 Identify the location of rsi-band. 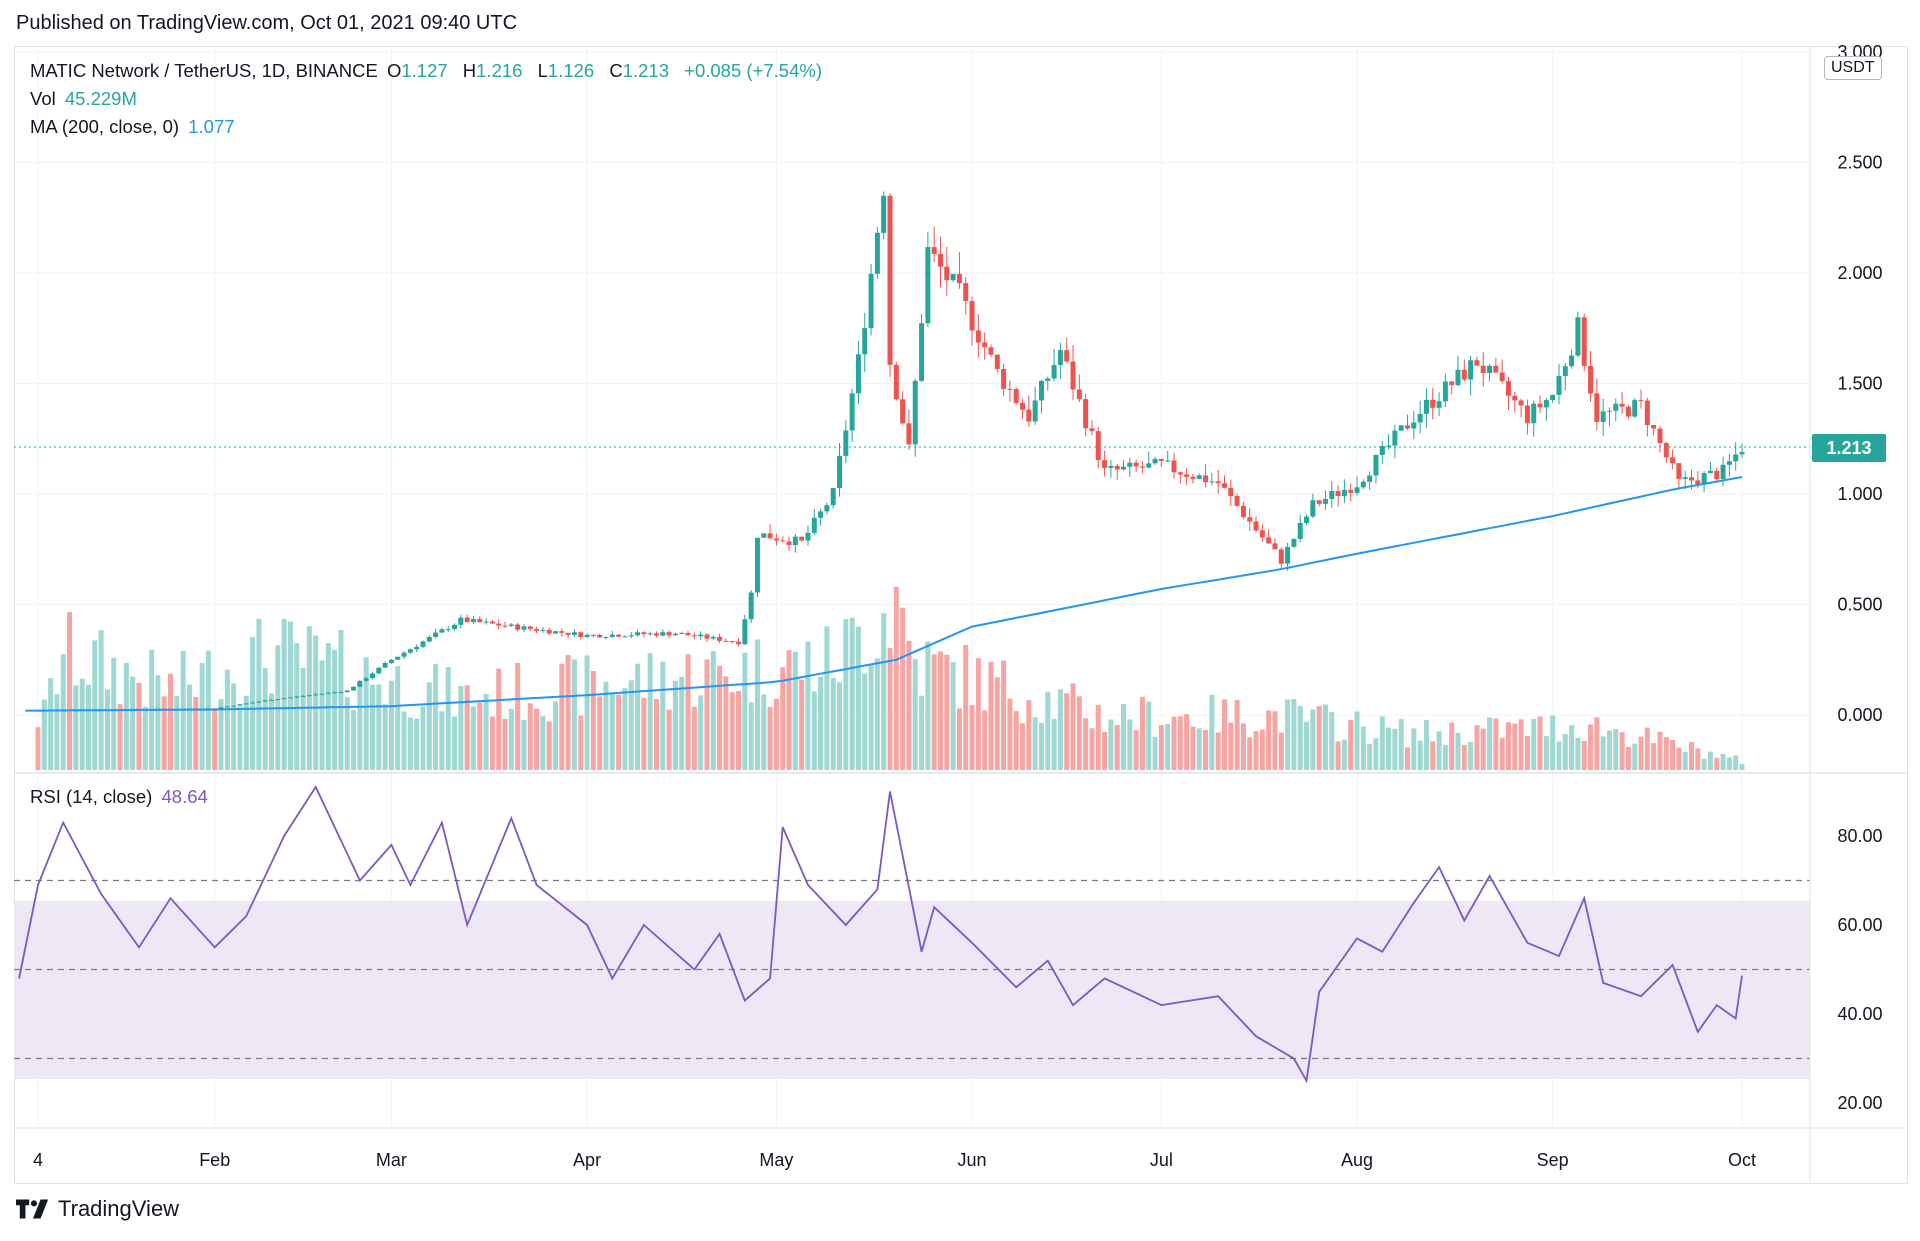
(912, 990).